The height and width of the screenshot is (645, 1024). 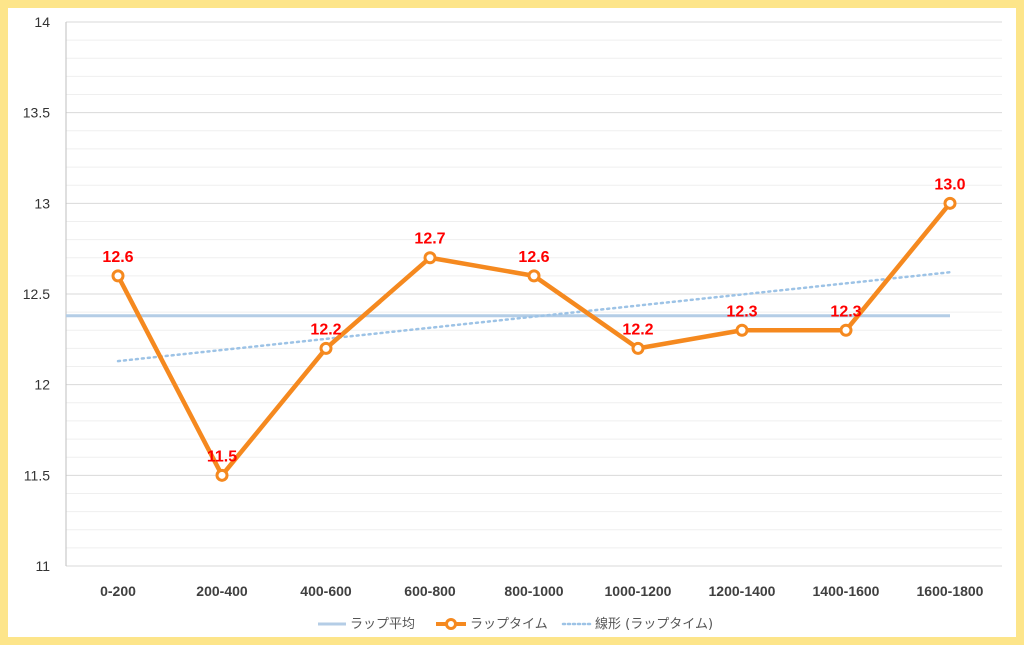 I want to click on data-label: 13.0, so click(x=949, y=184).